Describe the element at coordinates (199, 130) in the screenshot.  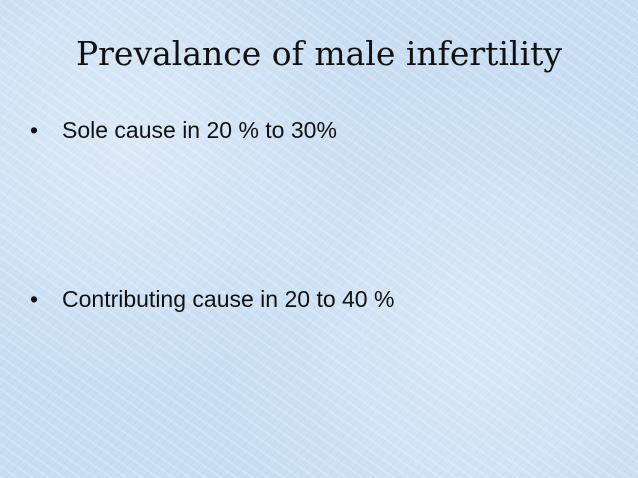
I see `bullet-text: Sole cause in 20 % to 30%` at that location.